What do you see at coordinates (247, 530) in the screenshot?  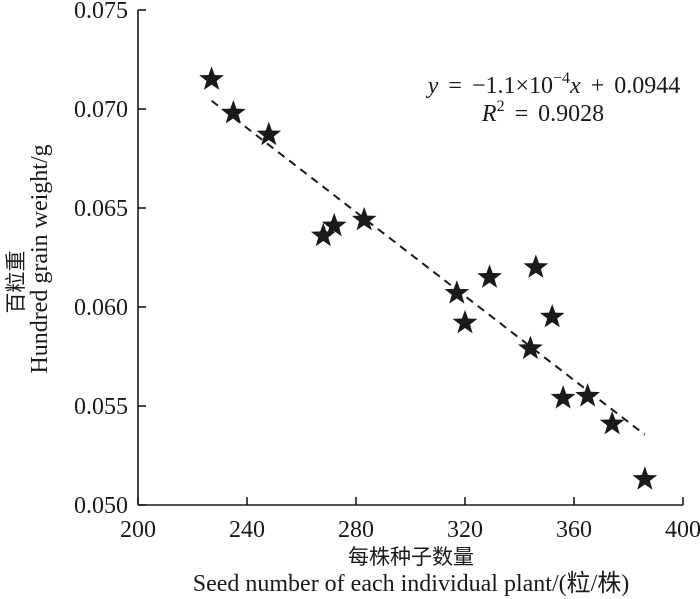 I see `x-tick-label: 240` at bounding box center [247, 530].